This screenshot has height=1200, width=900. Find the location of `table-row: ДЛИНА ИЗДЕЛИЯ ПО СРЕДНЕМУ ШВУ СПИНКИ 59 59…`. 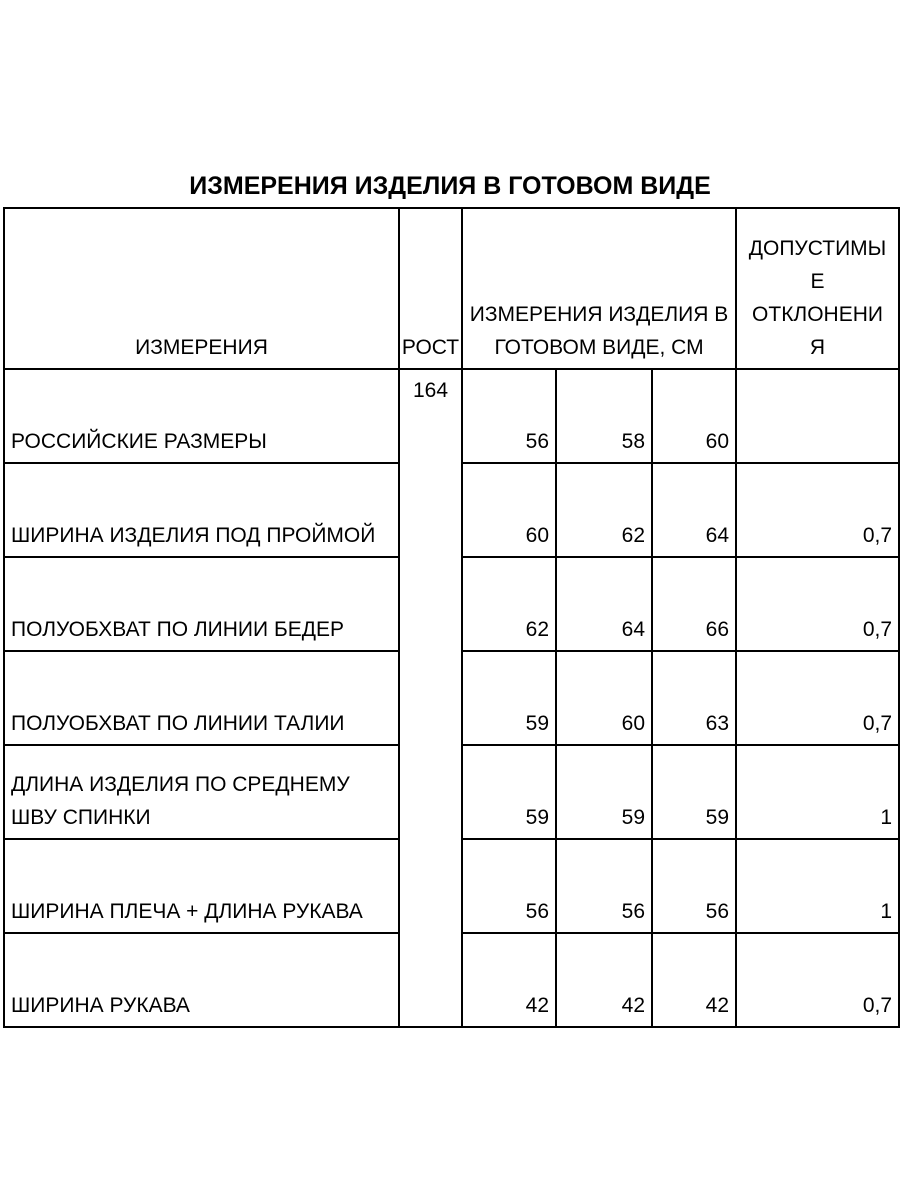

table-row: ДЛИНА ИЗДЕЛИЯ ПО СРЕДНЕМУ ШВУ СПИНКИ 59 59… is located at coordinates (451, 792).